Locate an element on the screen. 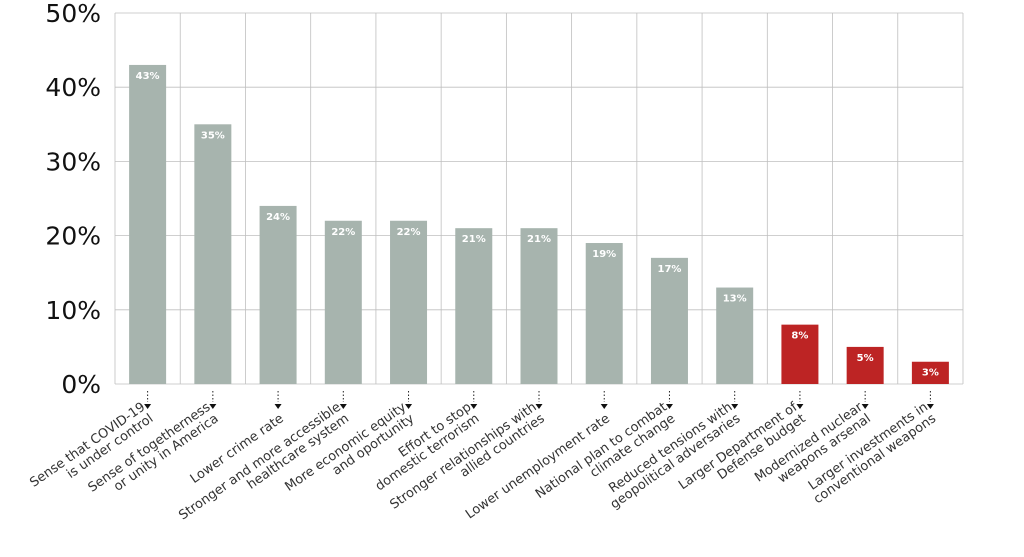  bar-value-label: 35% is located at coordinates (213, 135).